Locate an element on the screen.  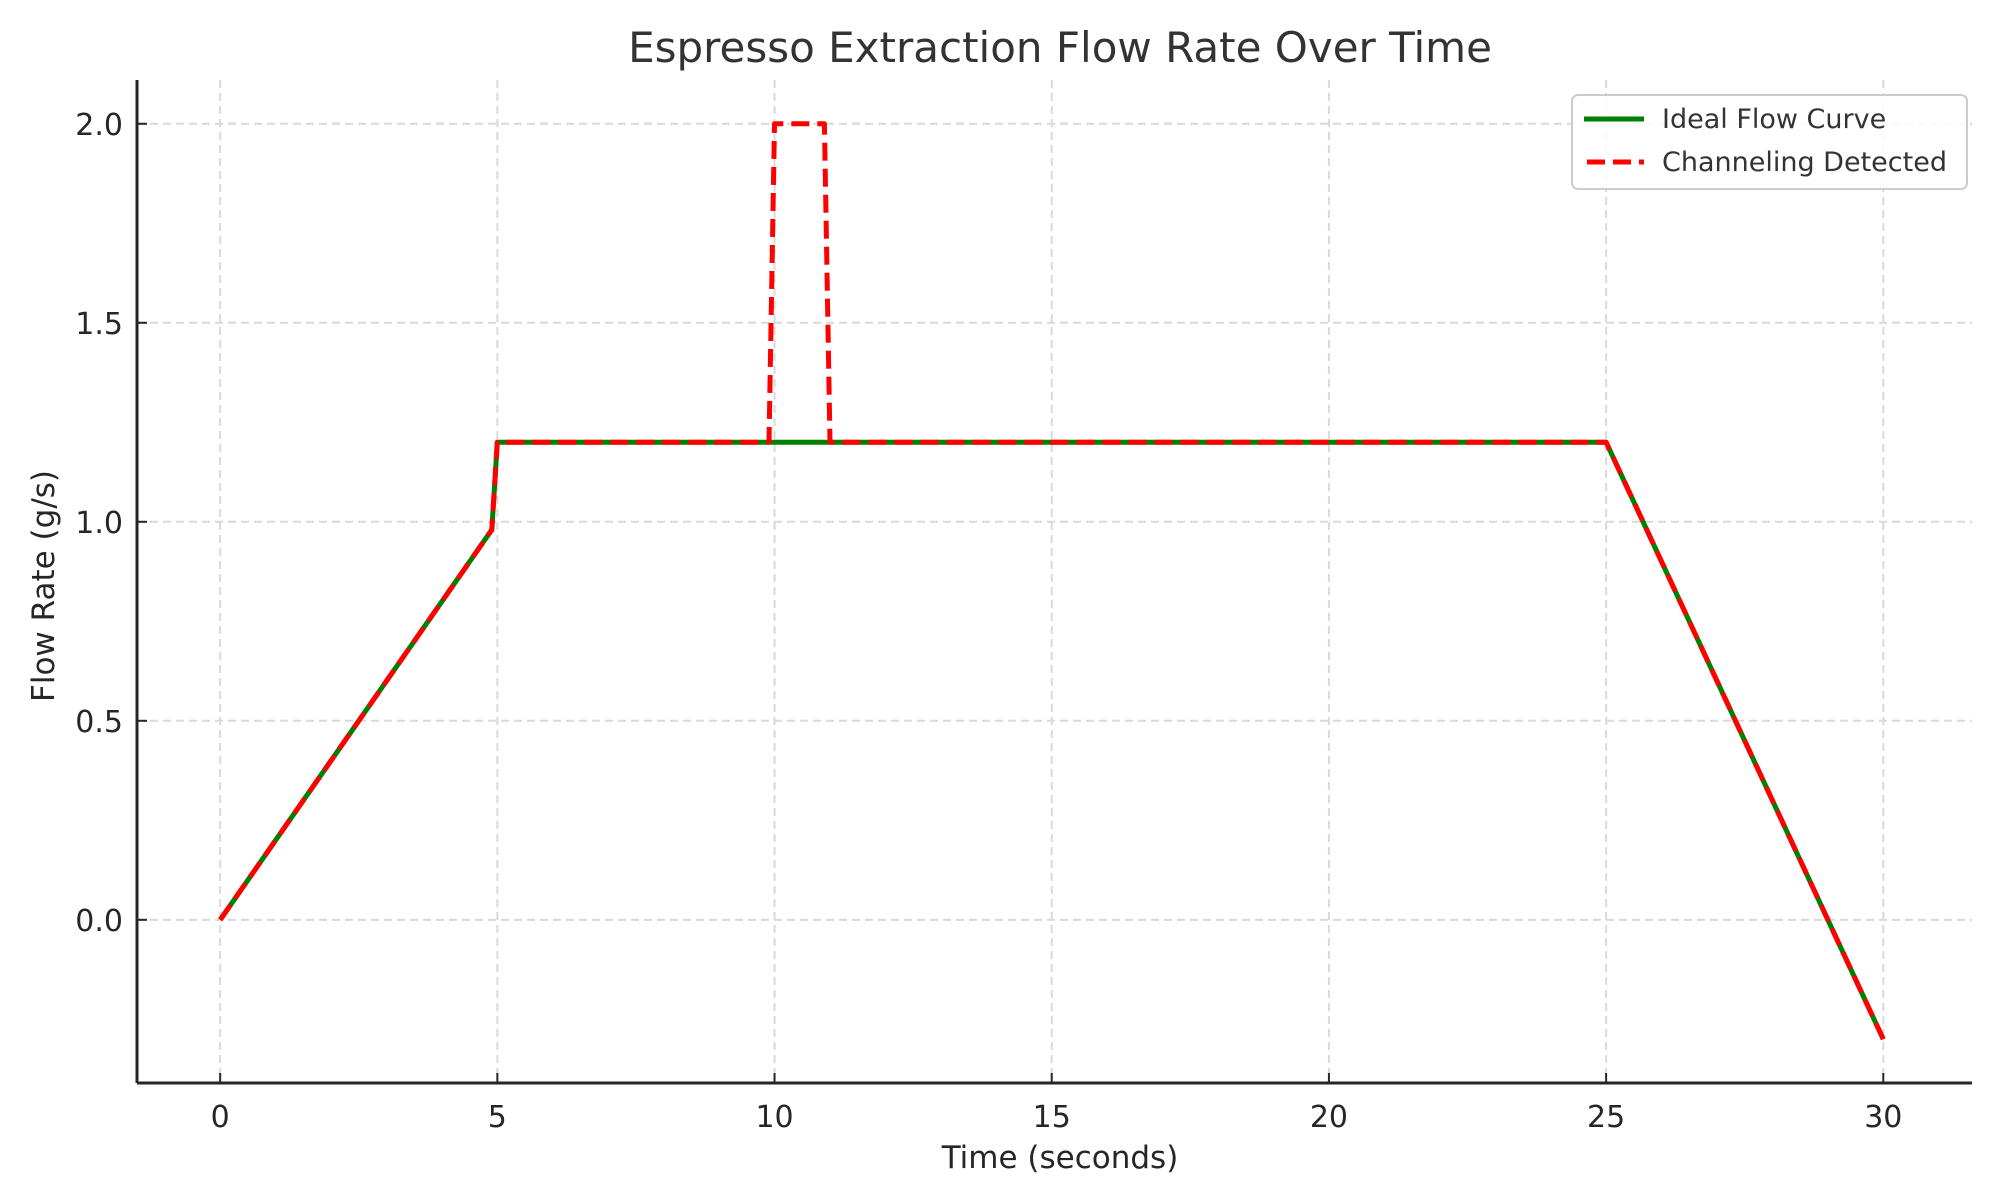
x-tick-label: 10 is located at coordinates (774, 1117).